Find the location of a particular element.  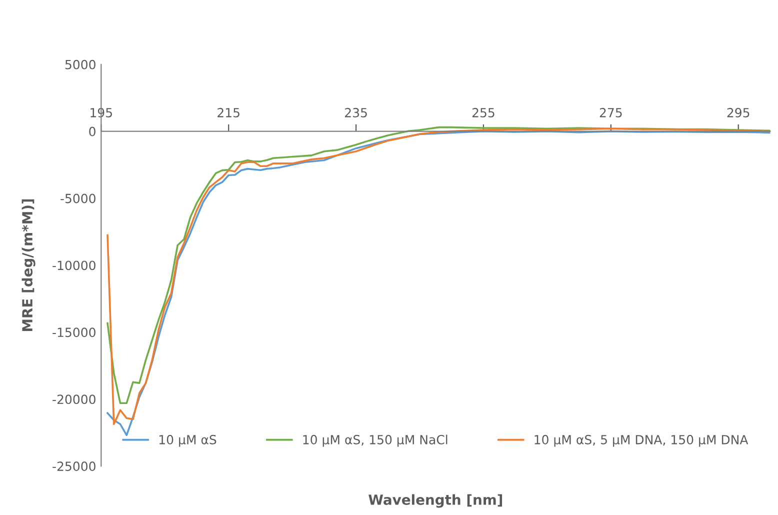

y-tick-label: -15000 is located at coordinates (74, 333).